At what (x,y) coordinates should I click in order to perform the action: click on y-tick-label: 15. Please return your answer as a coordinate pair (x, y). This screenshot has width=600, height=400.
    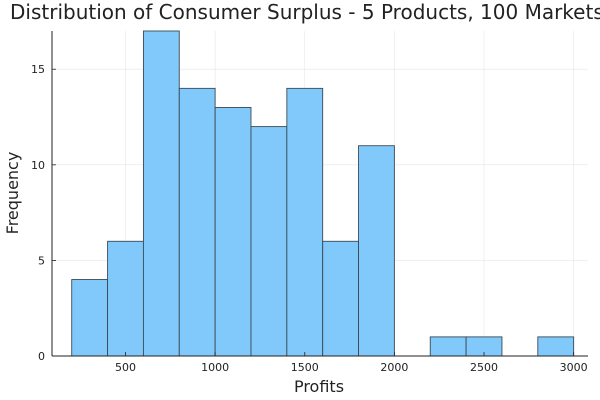
    Looking at the image, I should click on (38, 69).